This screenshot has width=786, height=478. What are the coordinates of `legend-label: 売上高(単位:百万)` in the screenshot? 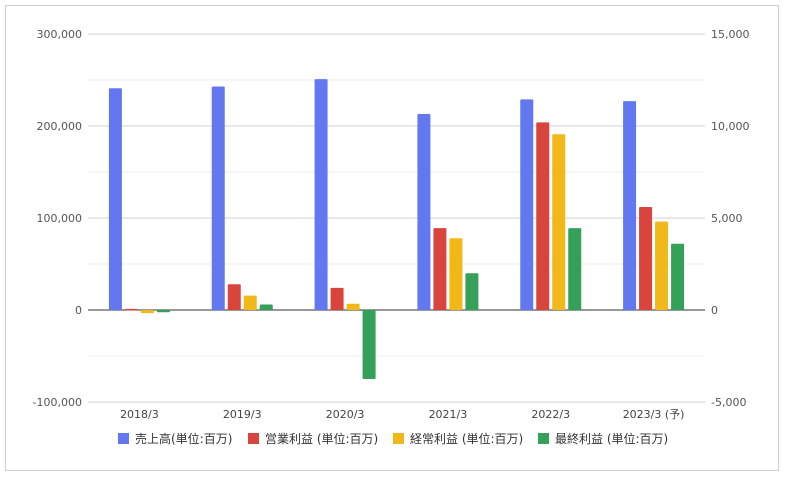 It's located at (183, 438).